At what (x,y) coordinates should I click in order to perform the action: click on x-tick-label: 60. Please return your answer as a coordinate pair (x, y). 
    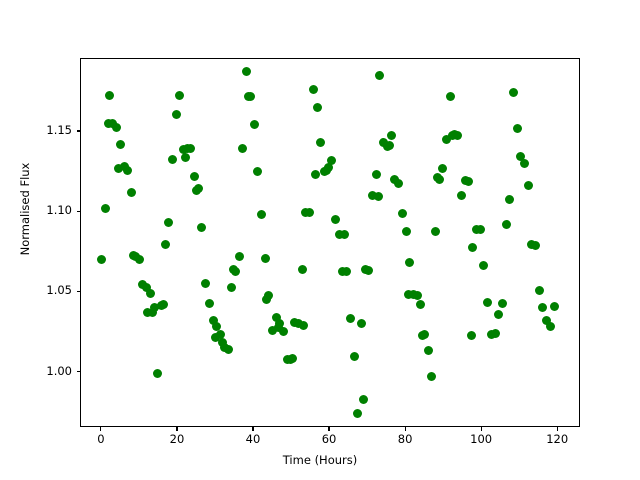
    Looking at the image, I should click on (329, 439).